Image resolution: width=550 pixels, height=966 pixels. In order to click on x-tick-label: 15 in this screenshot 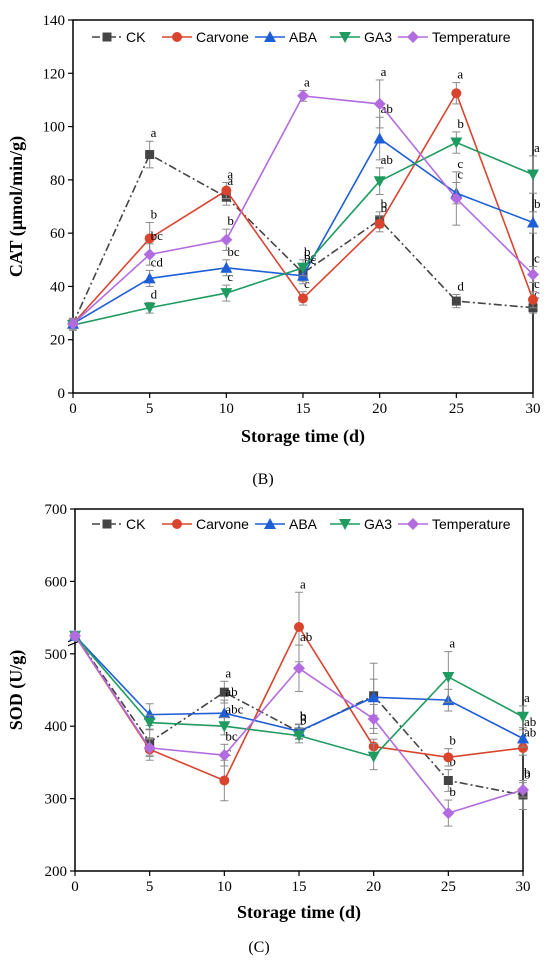, I will do `click(303, 409)`.